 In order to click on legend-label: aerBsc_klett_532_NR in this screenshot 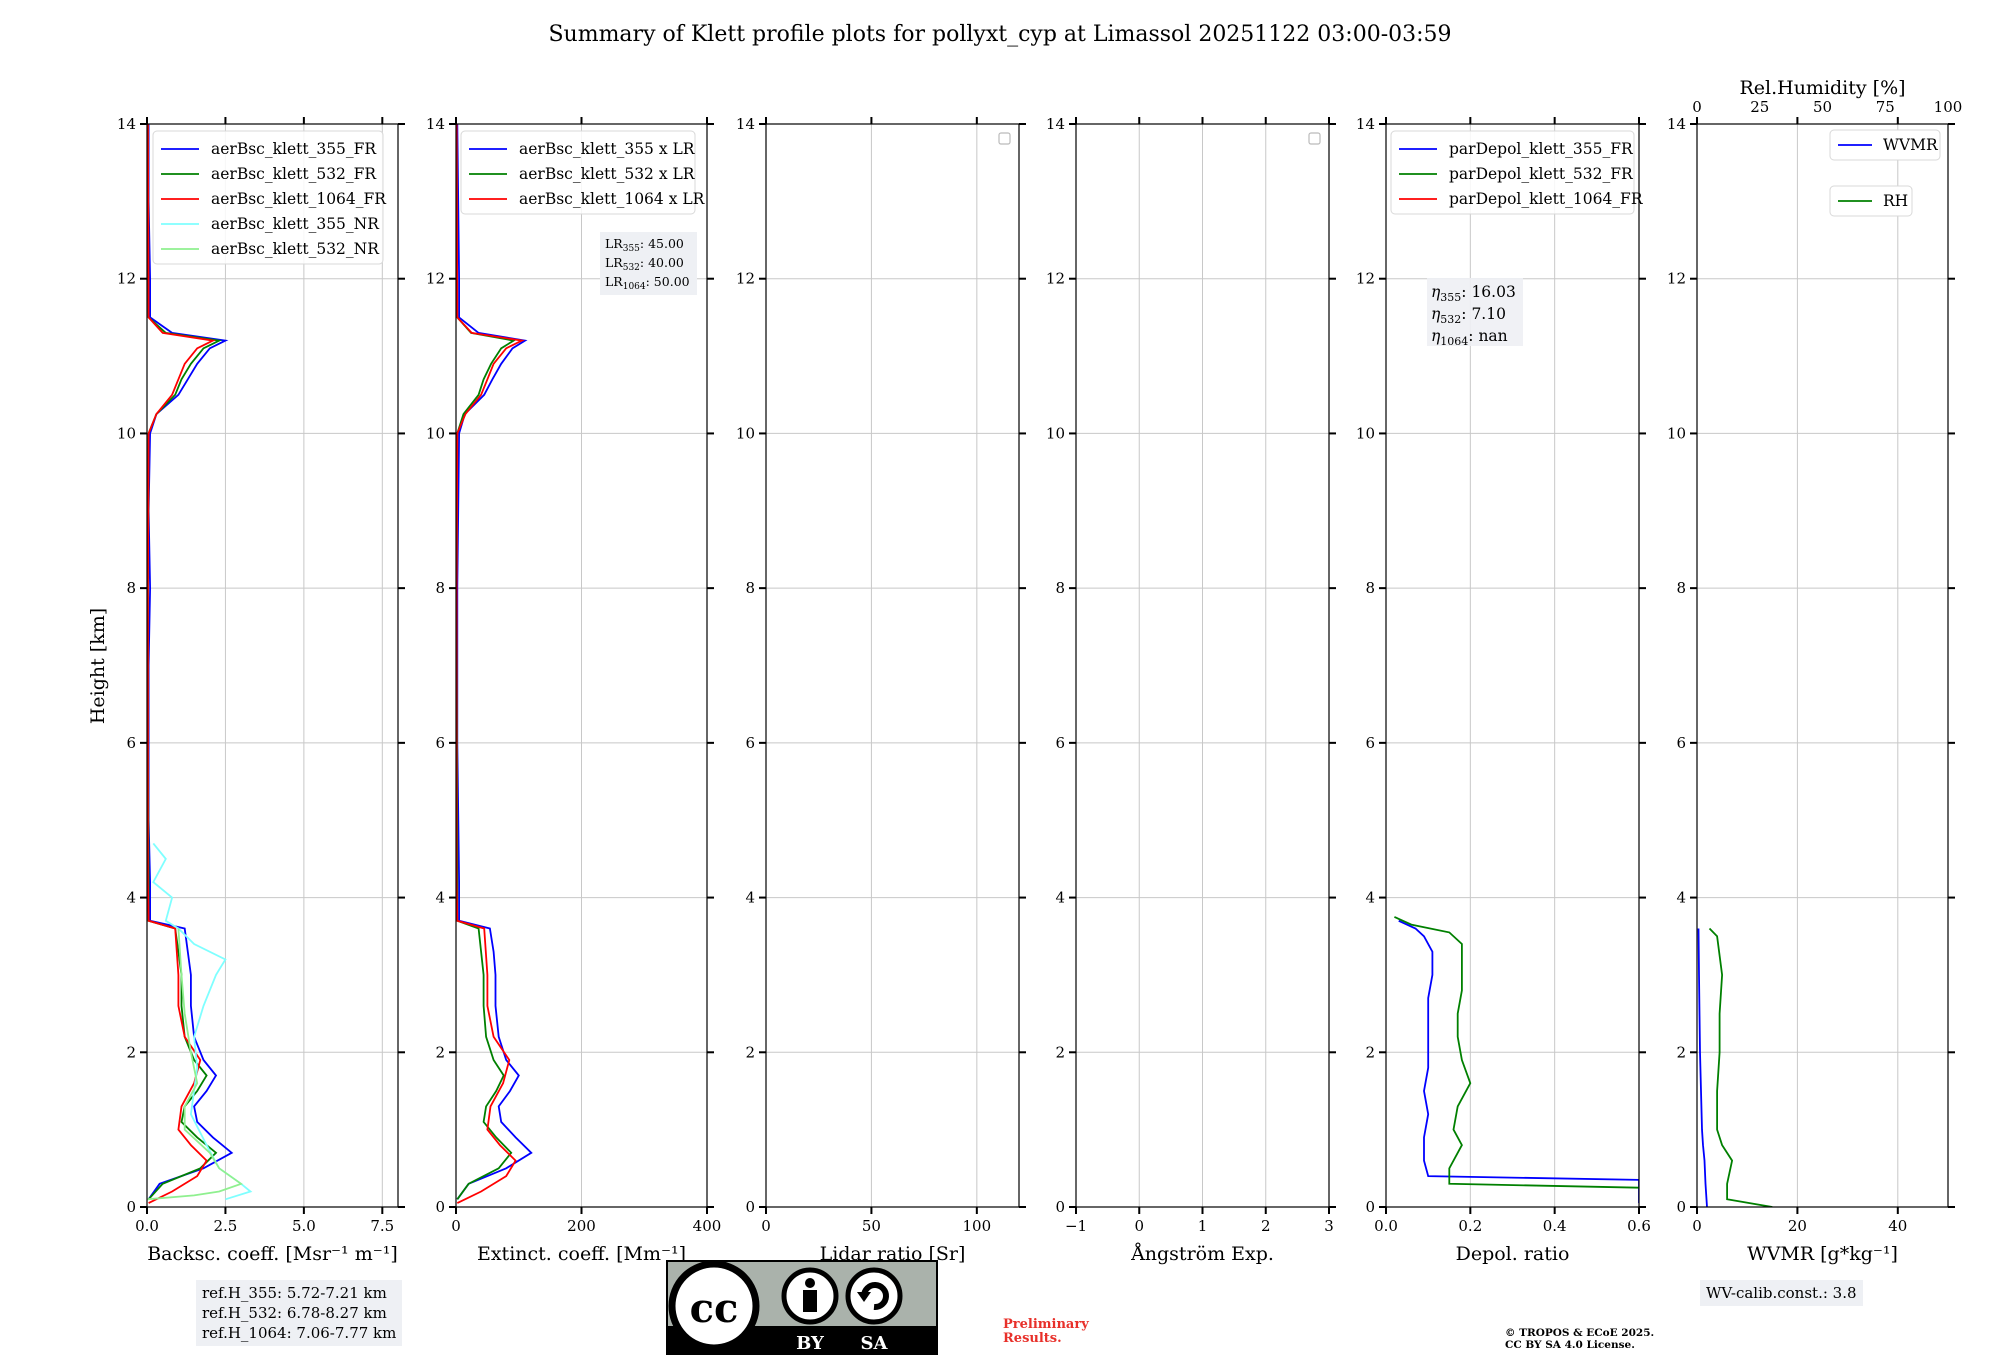, I will do `click(295, 249)`.